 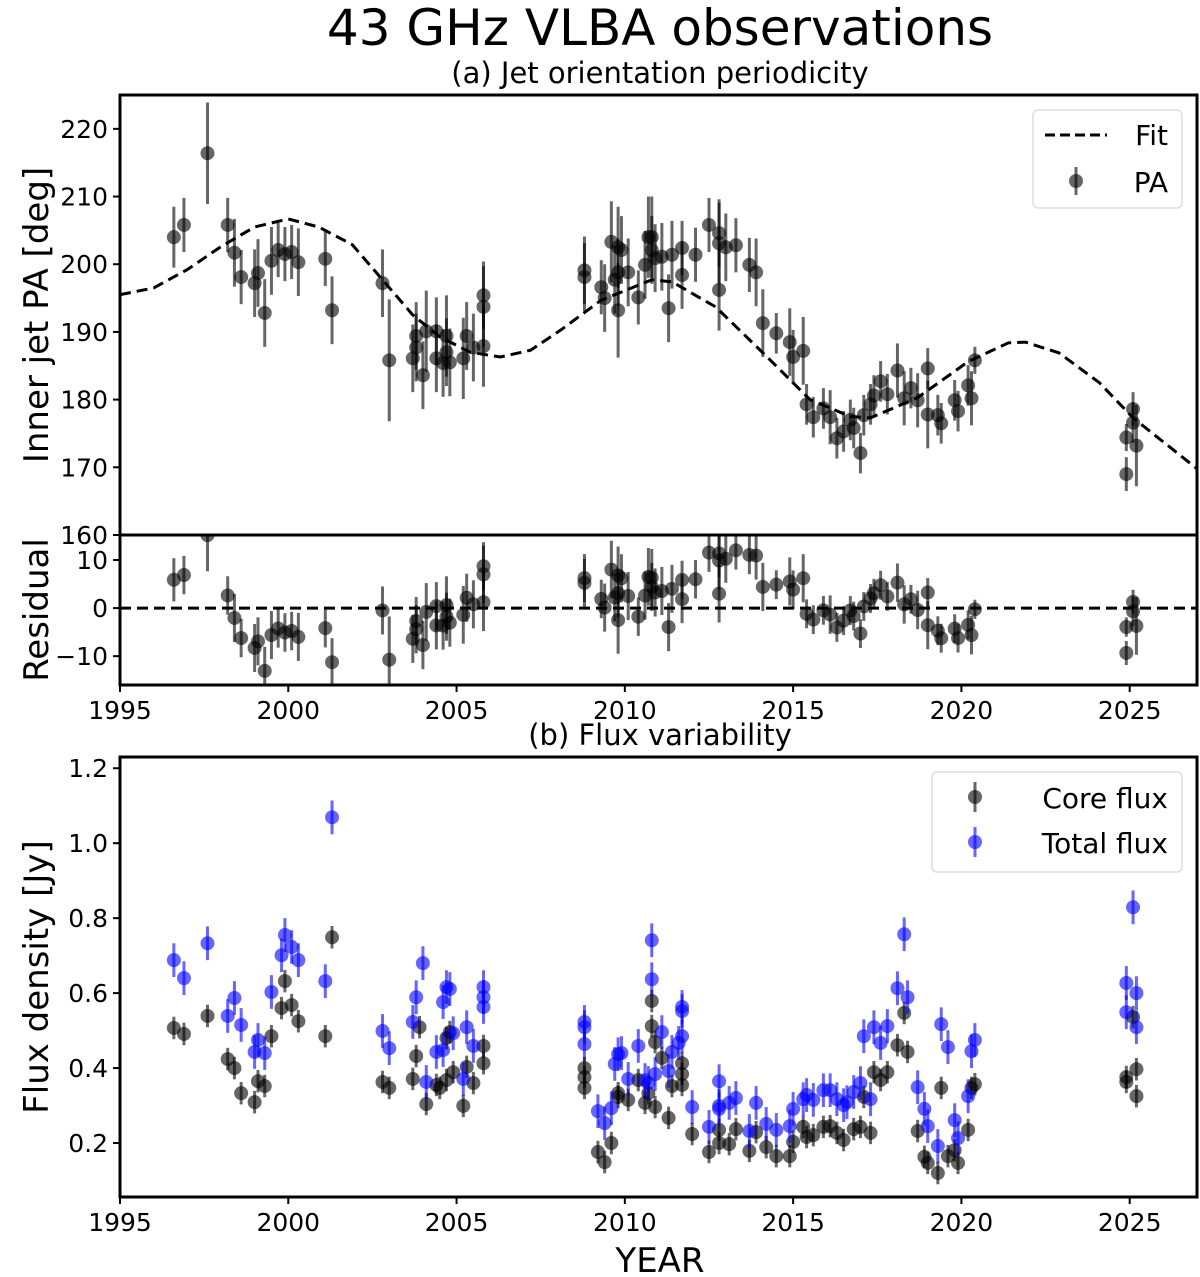 What do you see at coordinates (457, 1222) in the screenshot?
I see `flux-x-tick-label: 2005` at bounding box center [457, 1222].